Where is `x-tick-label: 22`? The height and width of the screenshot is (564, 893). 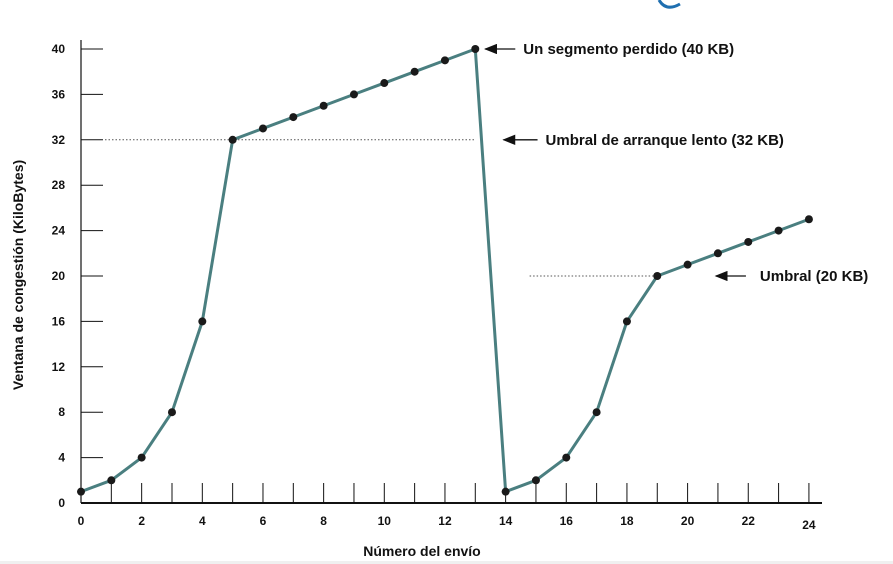
x-tick-label: 22 is located at coordinates (749, 521).